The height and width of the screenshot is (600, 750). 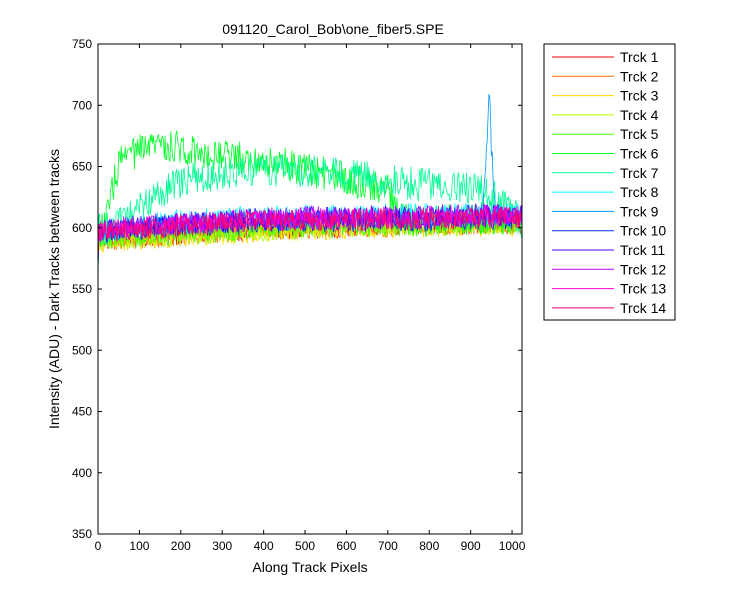 What do you see at coordinates (82, 534) in the screenshot?
I see `y-tick-label: 350` at bounding box center [82, 534].